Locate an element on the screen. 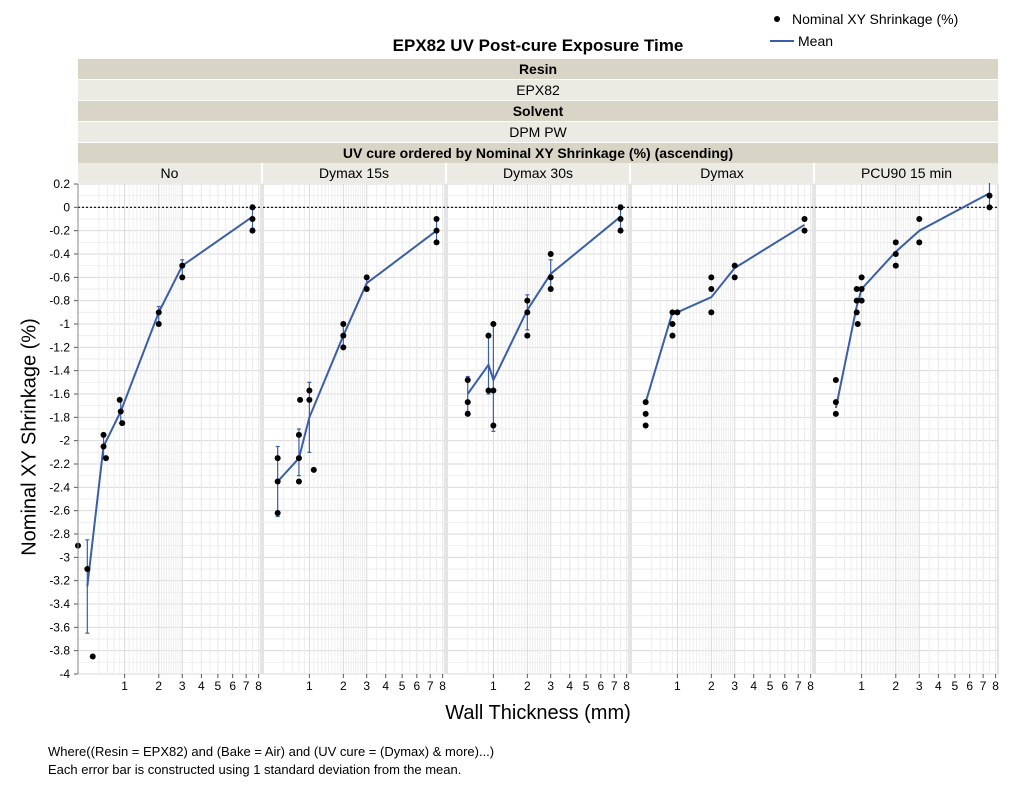 Image resolution: width=1024 pixels, height=792 pixels. y-tick-label: -3.4 is located at coordinates (59, 604).